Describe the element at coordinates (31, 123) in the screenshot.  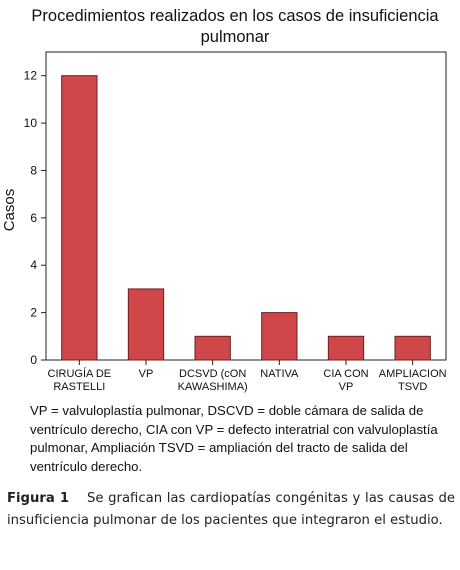
I see `y-tick-label: 10` at that location.